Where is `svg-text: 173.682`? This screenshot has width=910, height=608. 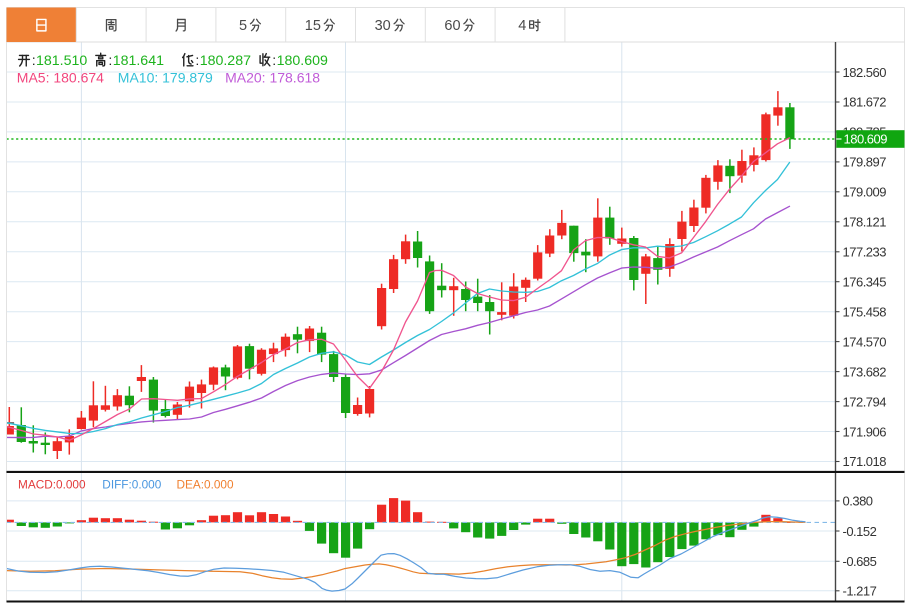 svg-text: 173.682 is located at coordinates (865, 371).